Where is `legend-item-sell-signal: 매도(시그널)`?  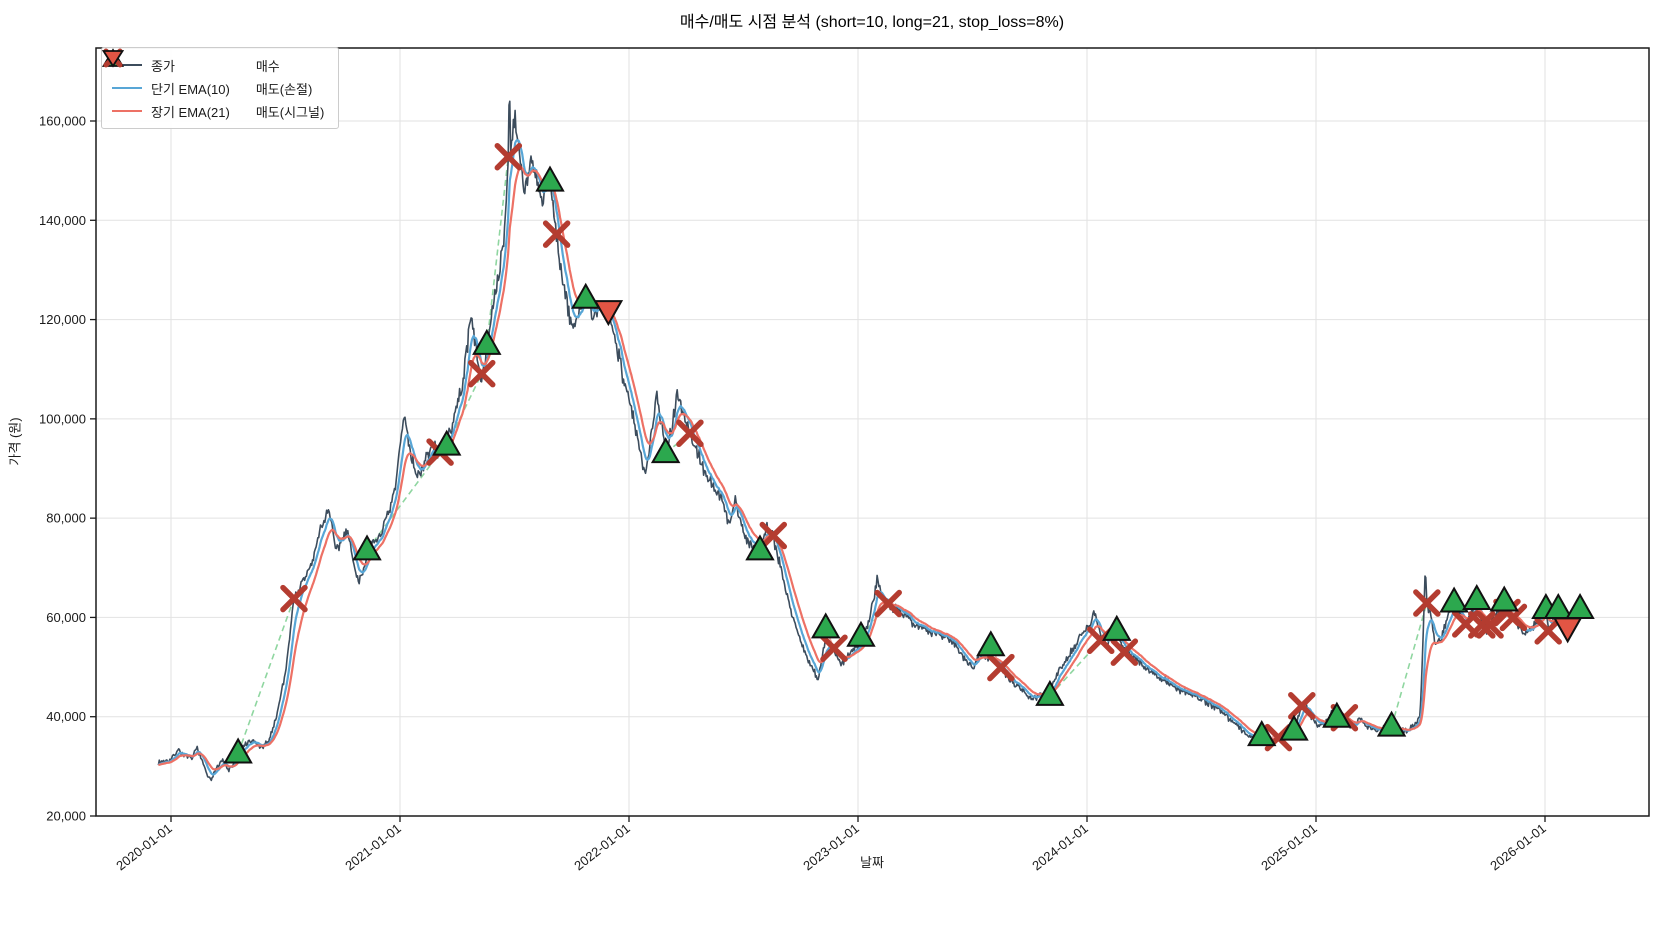 legend-item-sell-signal: 매도(시그널) is located at coordinates (213, 85).